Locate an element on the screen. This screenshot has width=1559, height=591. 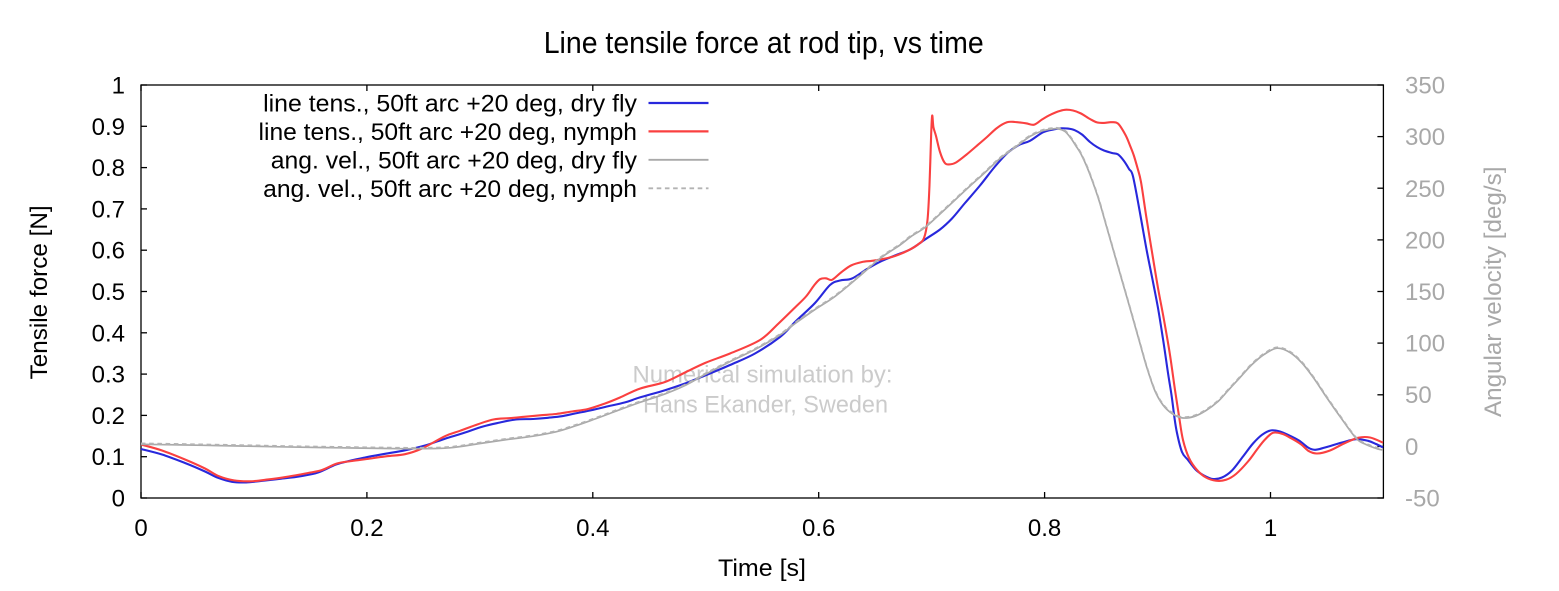
svg-text: 0.9 is located at coordinates (108, 127).